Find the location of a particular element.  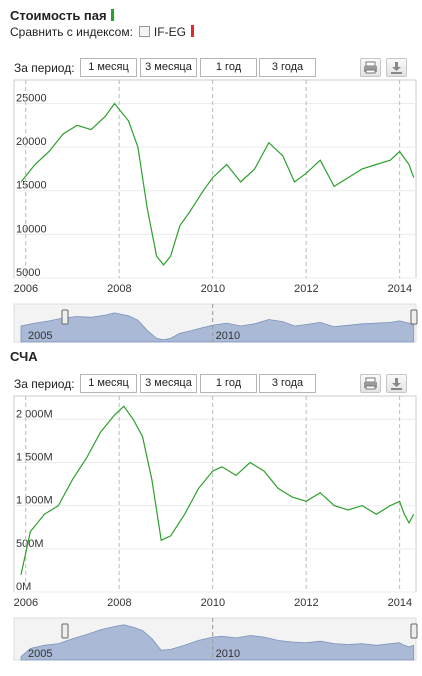

y-tick-label: 15000 is located at coordinates (31, 186).